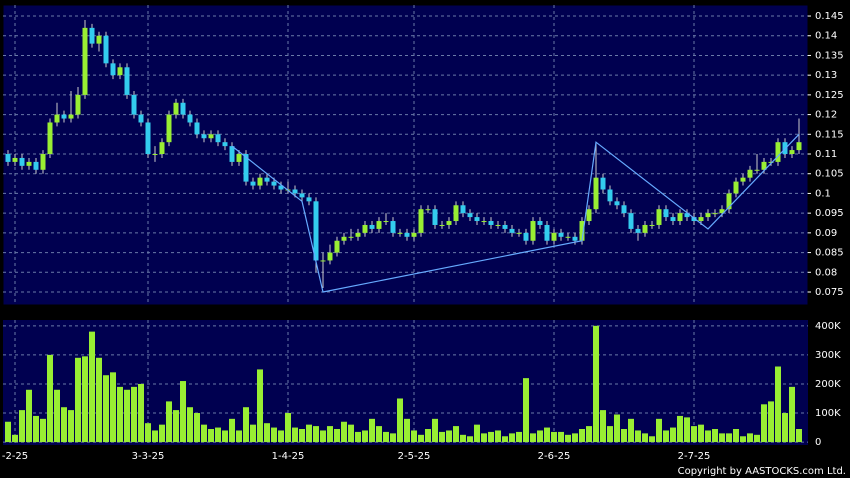  I want to click on x-tick-label: 2-6-25, so click(554, 456).